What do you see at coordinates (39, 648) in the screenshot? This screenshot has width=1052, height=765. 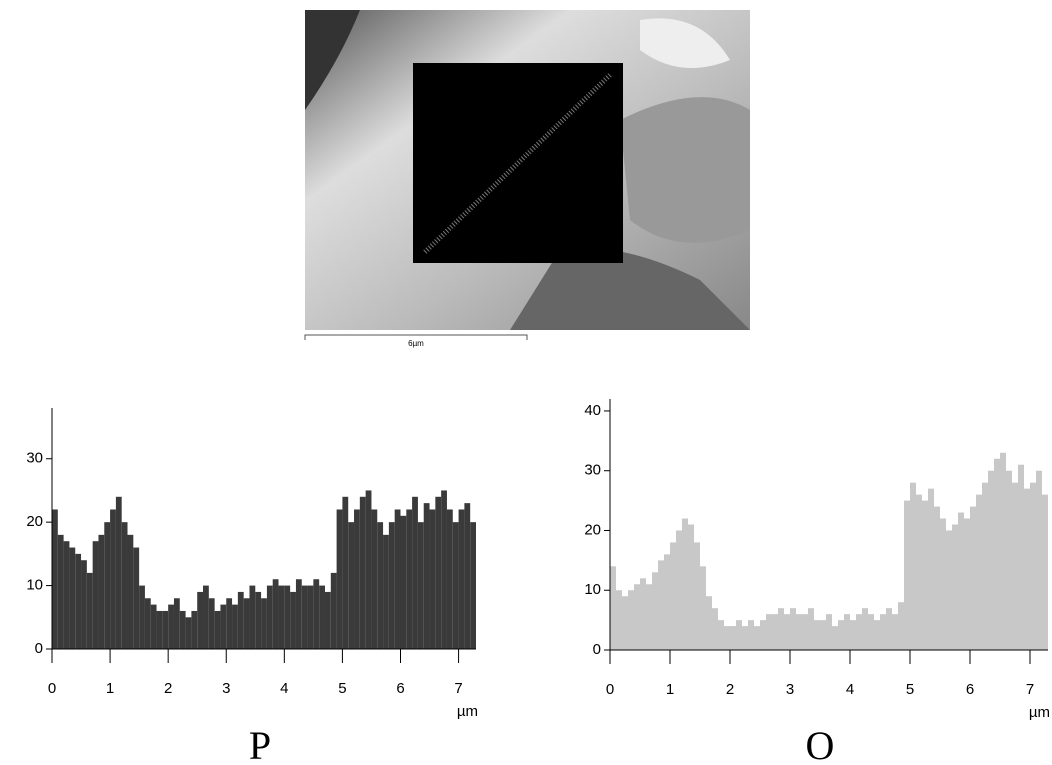 I see `y-tick-label: 0` at bounding box center [39, 648].